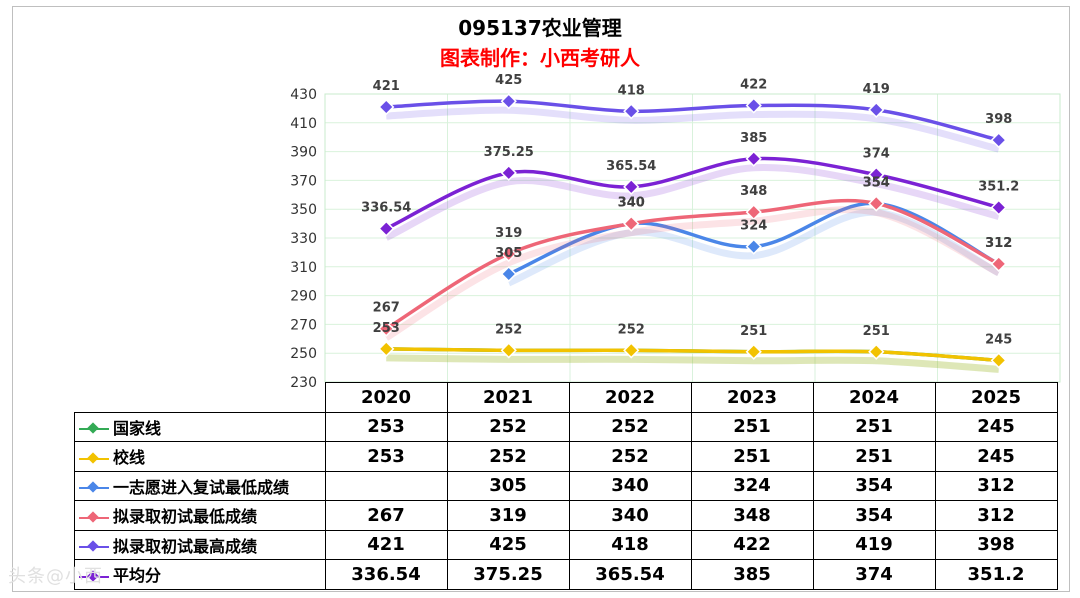 This screenshot has width=1080, height=598. I want to click on data-label: 336.54, so click(386, 208).